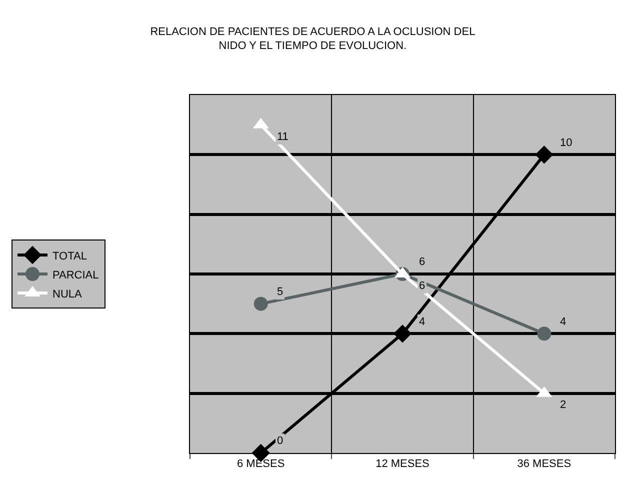  Describe the element at coordinates (75, 275) in the screenshot. I see `legend-label: PARCIAL` at that location.